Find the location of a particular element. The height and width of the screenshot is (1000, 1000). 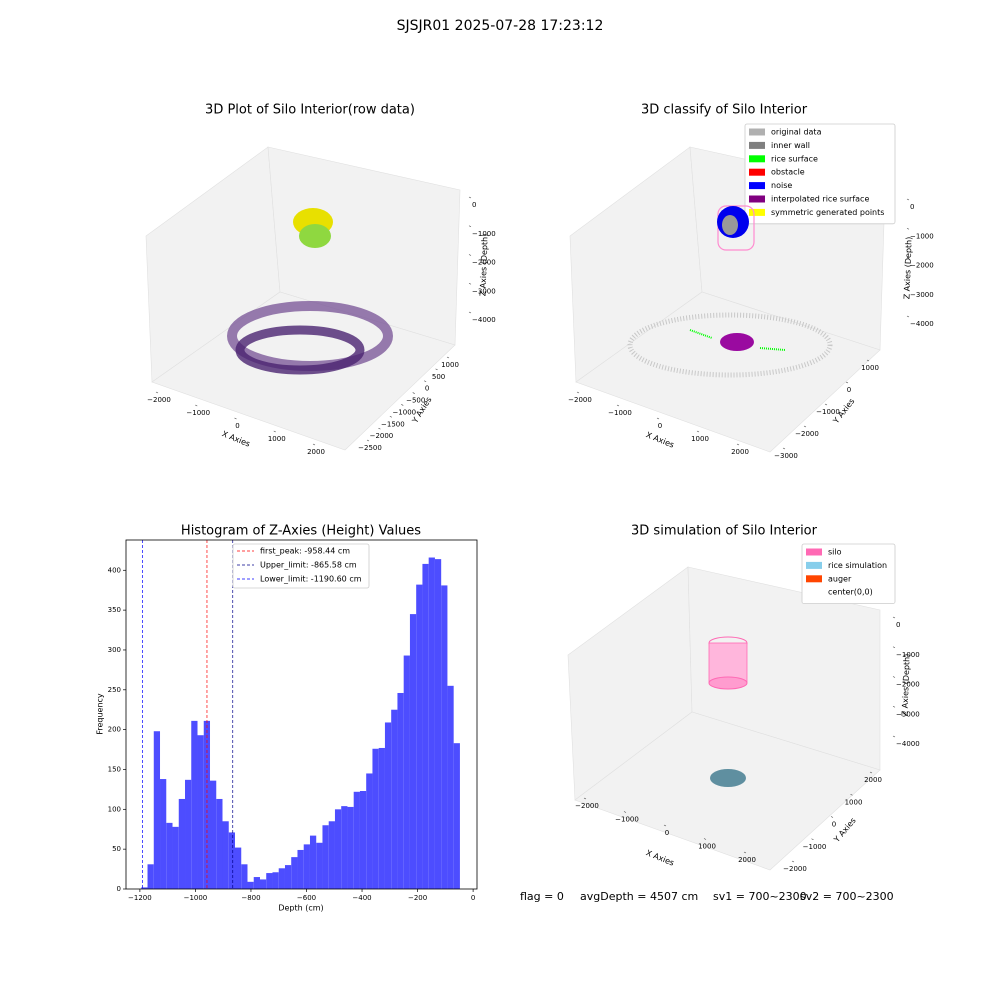

x-tick-label: −1200 is located at coordinates (140, 898).